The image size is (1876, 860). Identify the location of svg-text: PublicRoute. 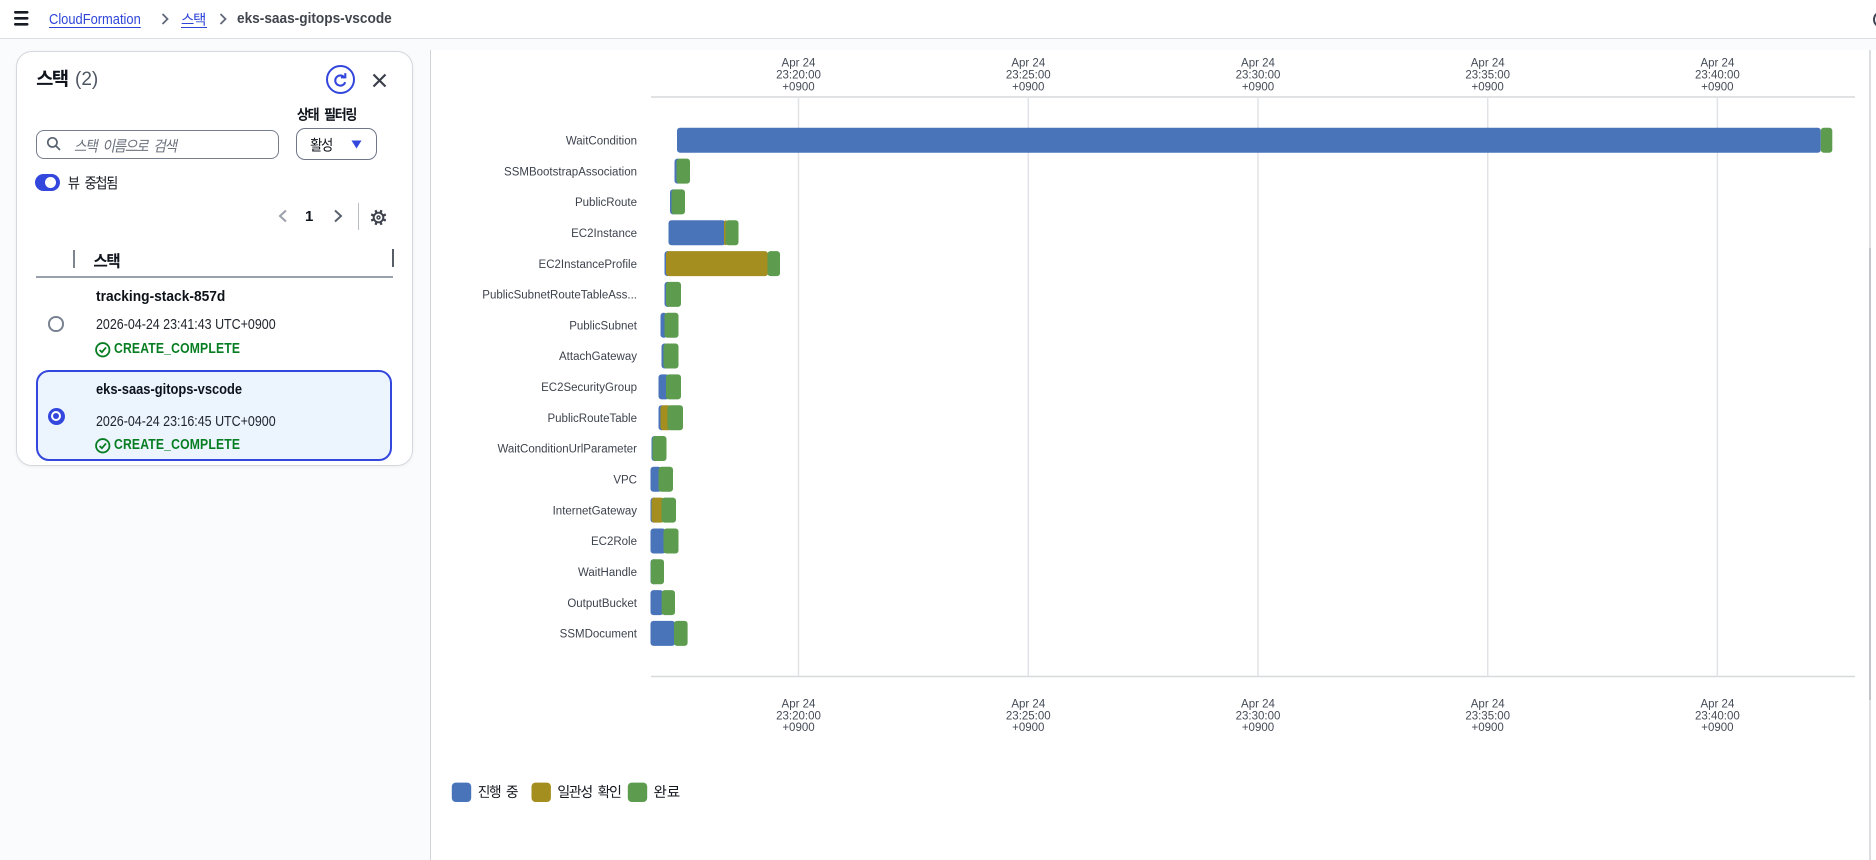
(606, 203).